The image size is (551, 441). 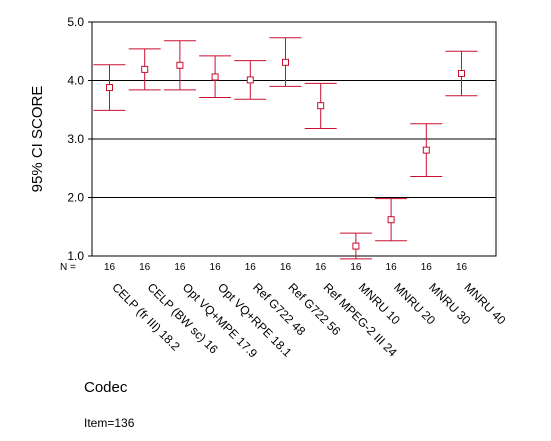 I want to click on y-tick-label-2: 3.0, so click(x=75, y=139).